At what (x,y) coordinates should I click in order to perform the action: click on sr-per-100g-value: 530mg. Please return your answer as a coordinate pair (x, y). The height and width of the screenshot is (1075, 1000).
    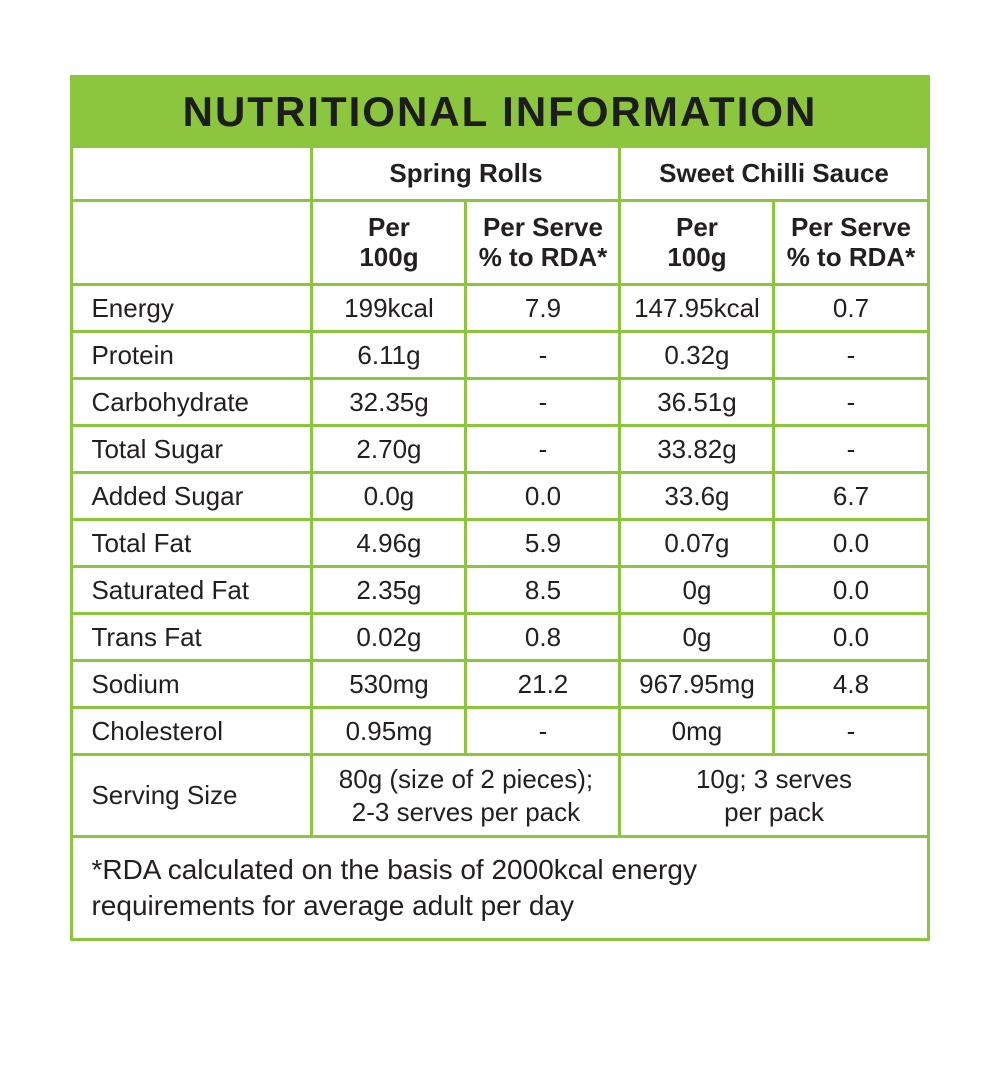
    Looking at the image, I should click on (389, 684).